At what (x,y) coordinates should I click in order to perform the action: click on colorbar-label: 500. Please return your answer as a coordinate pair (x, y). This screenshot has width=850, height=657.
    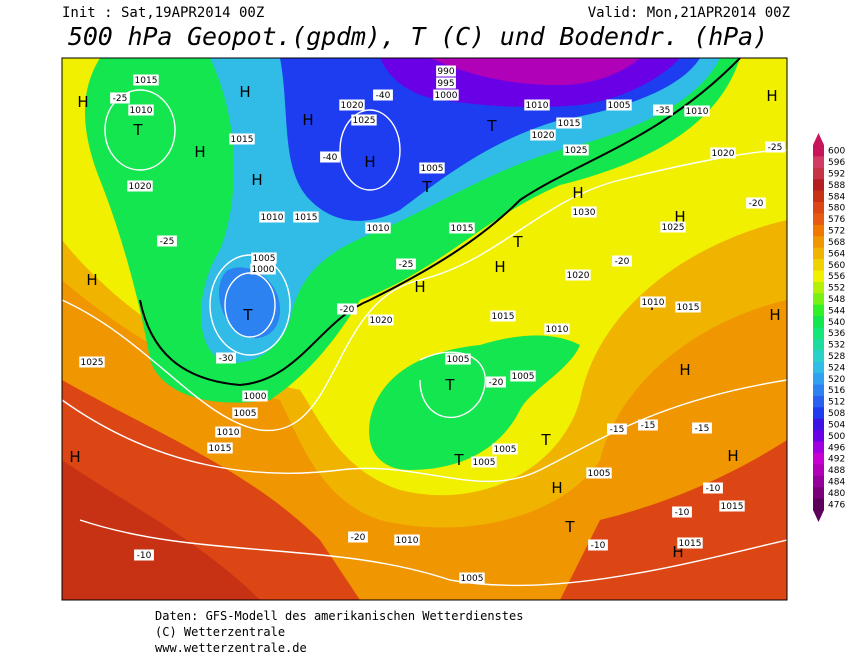
    Looking at the image, I should click on (836, 437).